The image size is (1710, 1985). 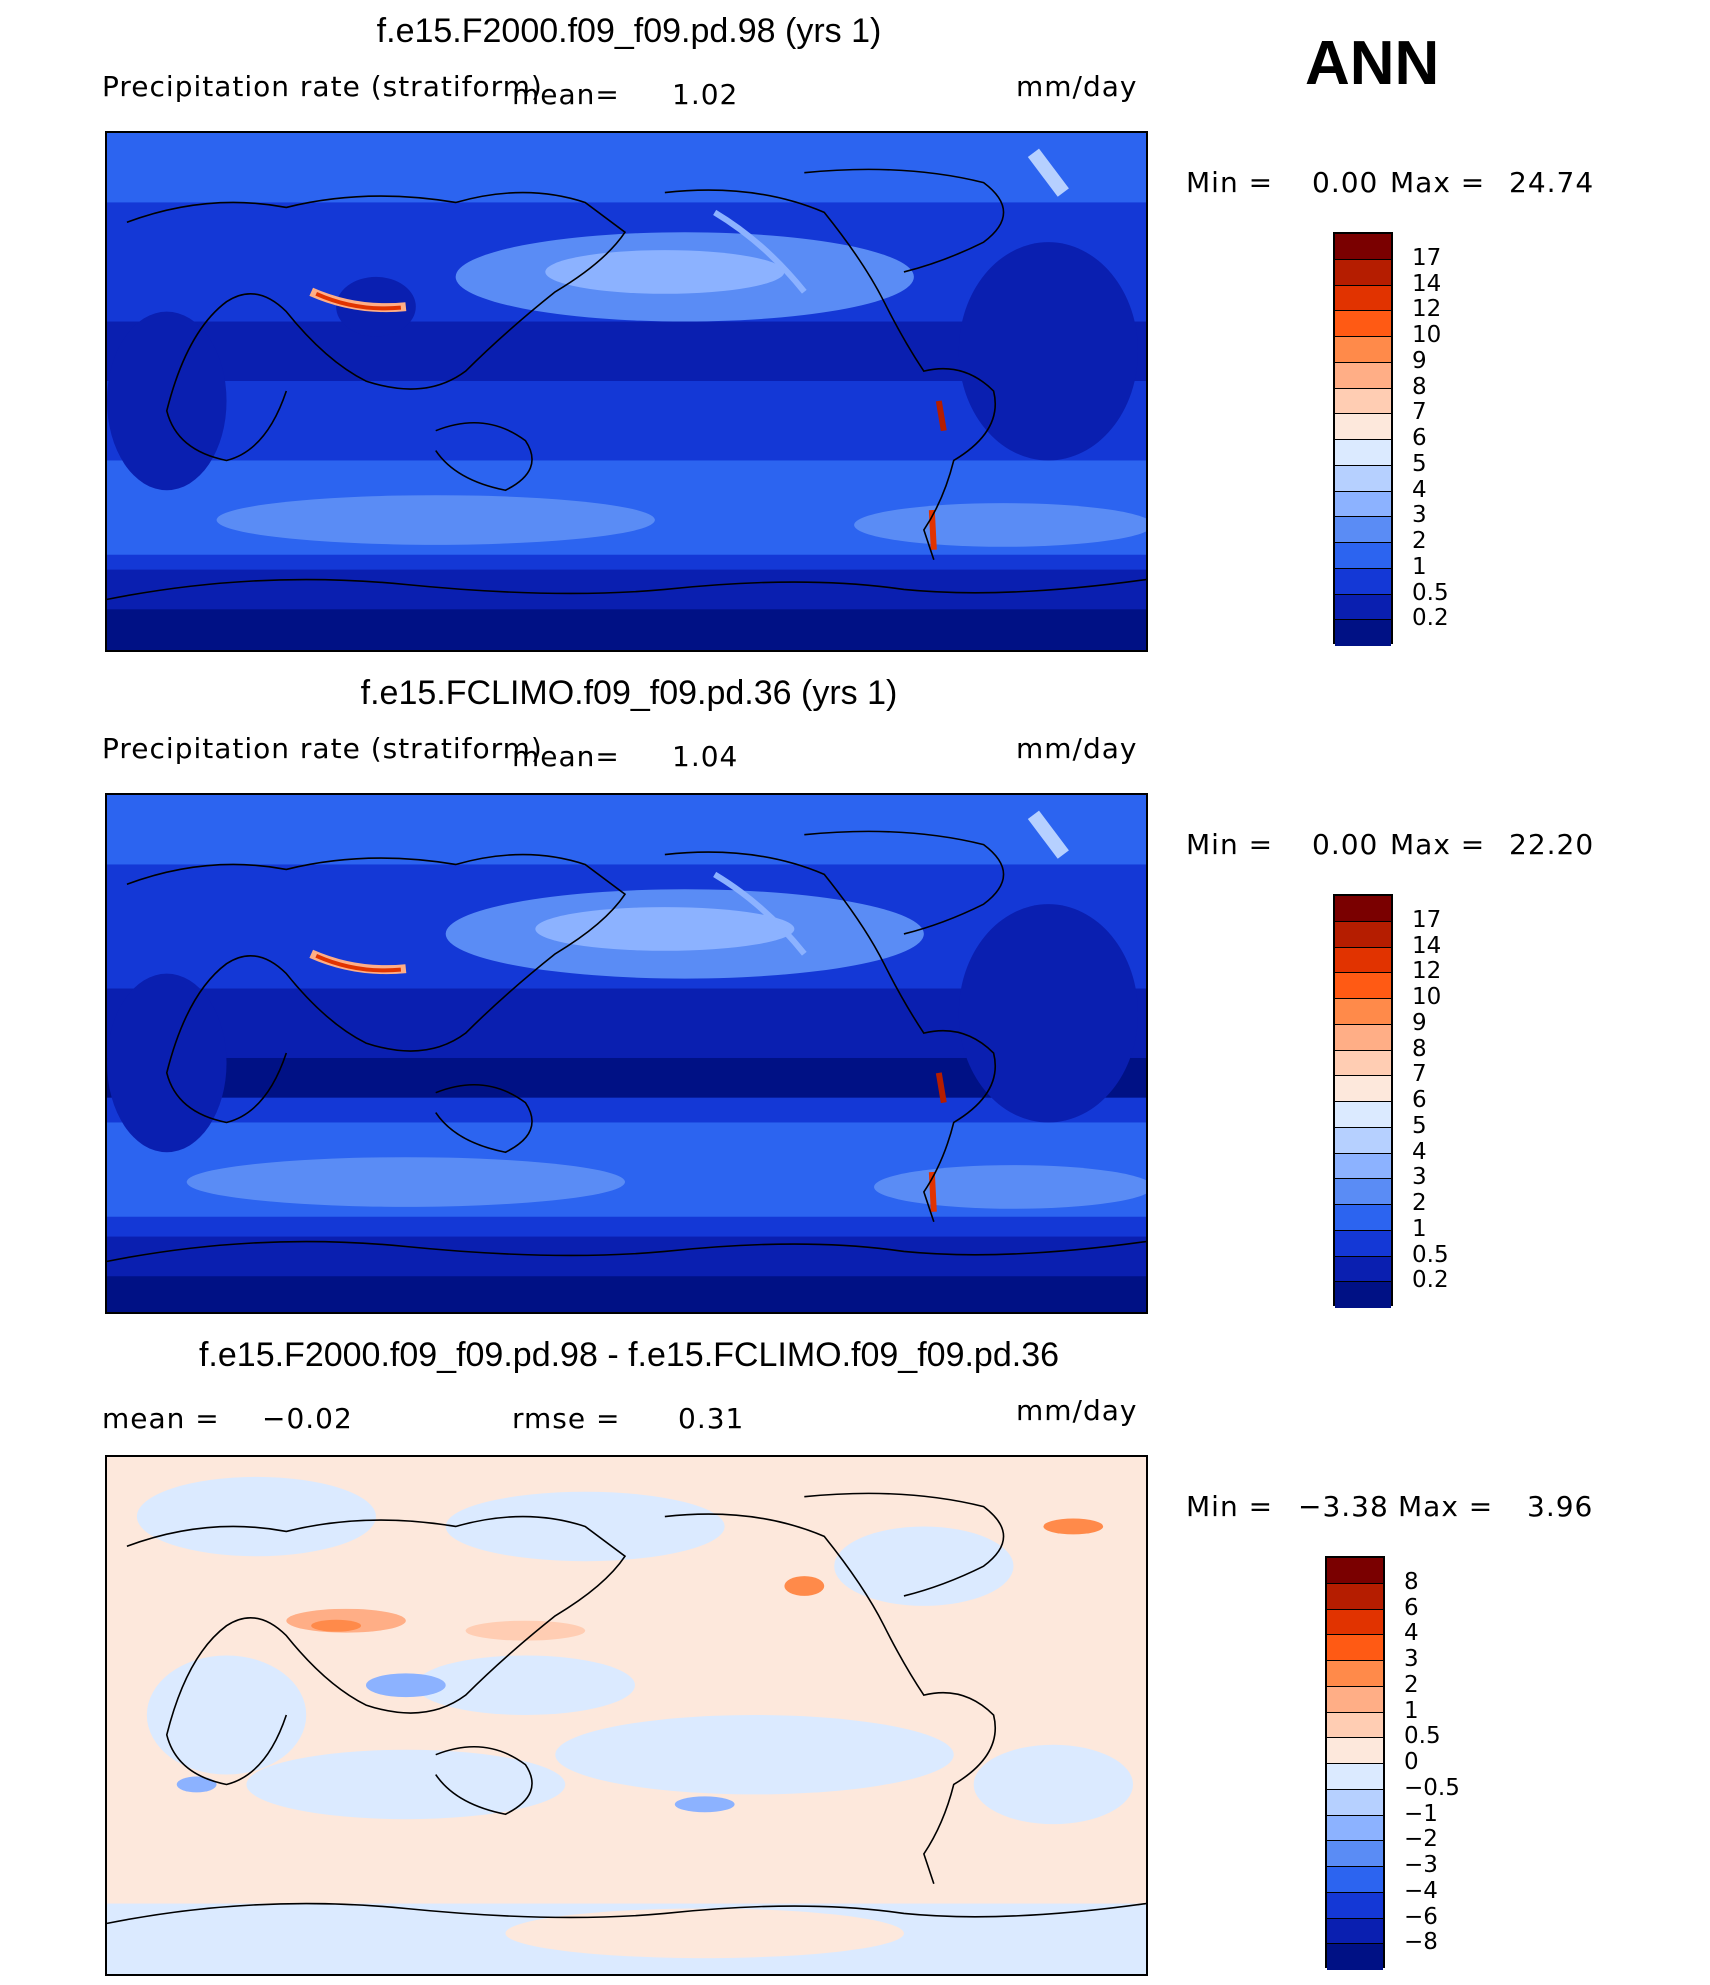 I want to click on panel2-title: f.e15.FCLIMO.f09_f09.pd.36 (yrs 1), so click(x=629, y=693).